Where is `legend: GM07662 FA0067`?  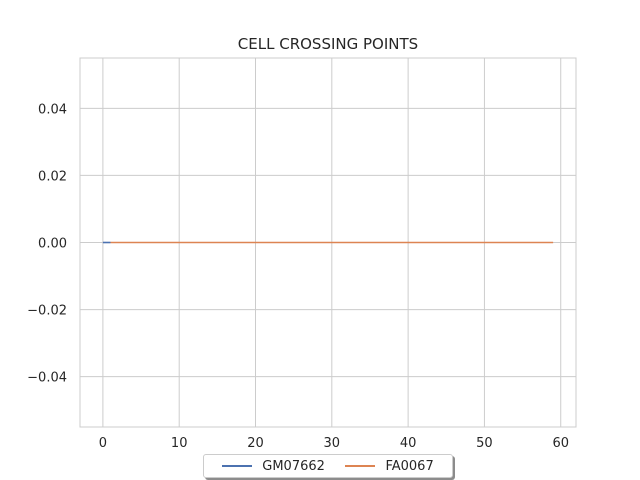
legend: GM07662 FA0067 is located at coordinates (328, 466).